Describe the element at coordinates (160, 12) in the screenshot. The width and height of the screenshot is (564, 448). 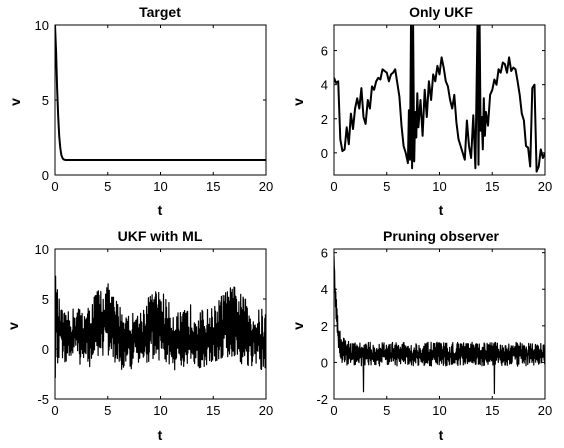
I see `subplot-title: Target` at that location.